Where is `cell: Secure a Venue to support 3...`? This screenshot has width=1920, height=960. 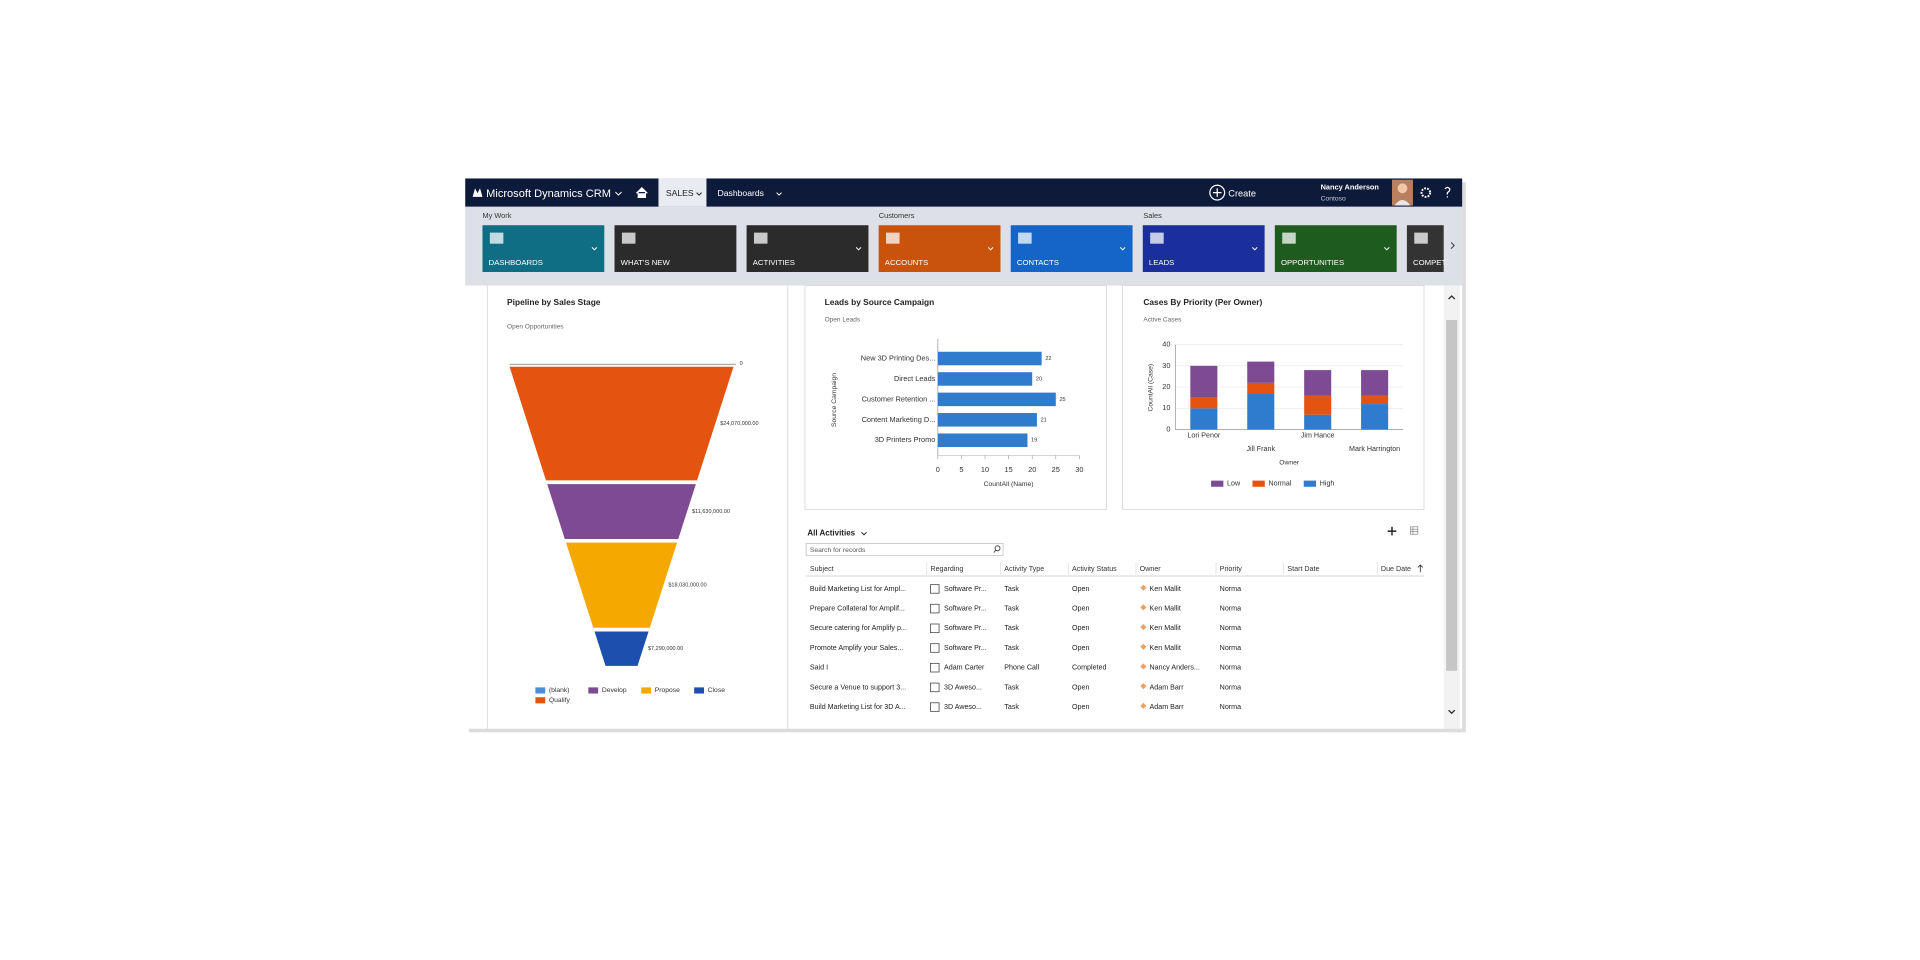
cell: Secure a Venue to support 3... is located at coordinates (858, 687).